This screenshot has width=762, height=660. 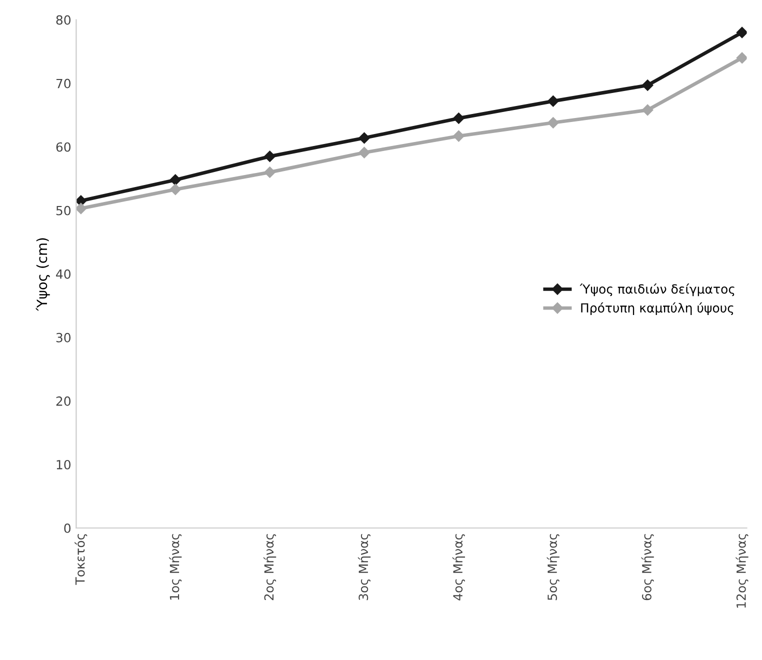 What do you see at coordinates (63, 274) in the screenshot?
I see `y-tick-label: 40` at bounding box center [63, 274].